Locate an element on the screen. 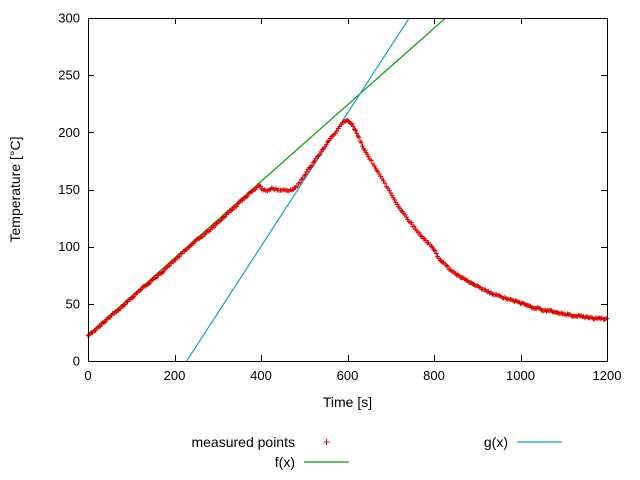  x-tick-label: 800 is located at coordinates (434, 375).